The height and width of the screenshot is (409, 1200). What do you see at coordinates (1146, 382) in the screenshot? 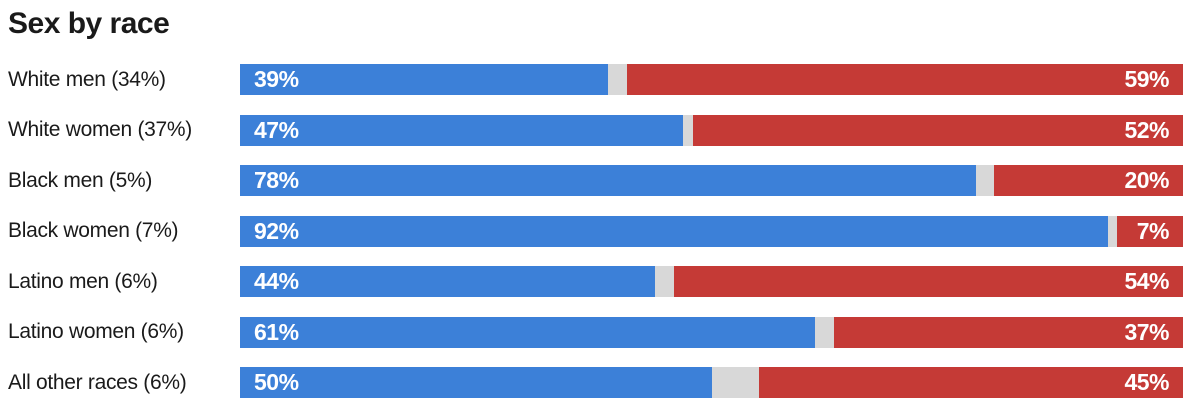
I see `rep-value-label: 45%` at bounding box center [1146, 382].